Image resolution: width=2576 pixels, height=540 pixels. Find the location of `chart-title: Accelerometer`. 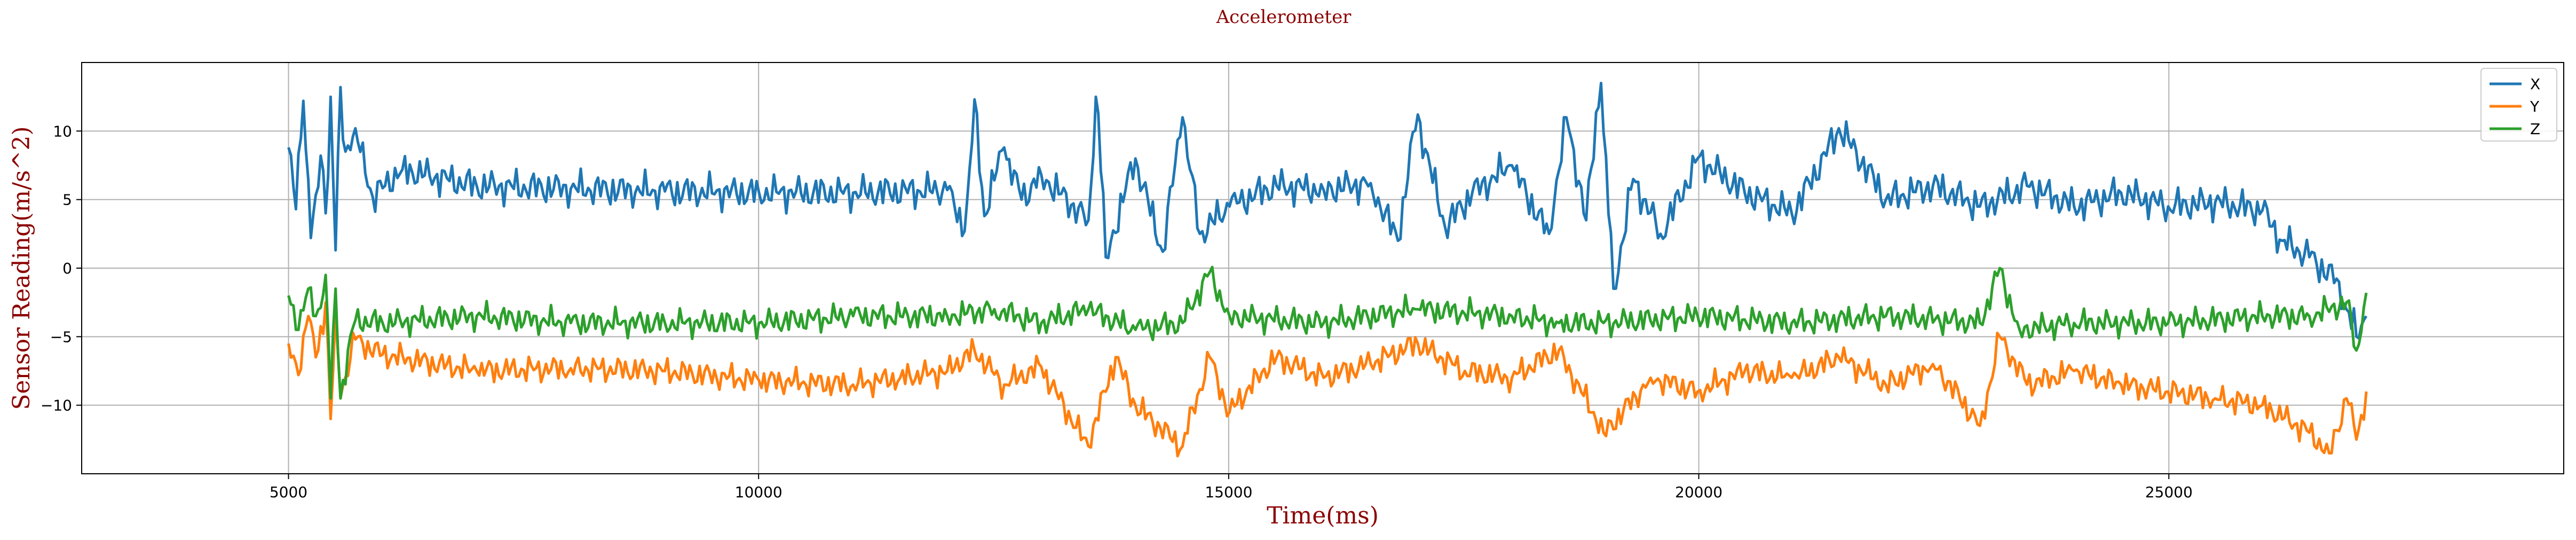

chart-title: Accelerometer is located at coordinates (1284, 17).